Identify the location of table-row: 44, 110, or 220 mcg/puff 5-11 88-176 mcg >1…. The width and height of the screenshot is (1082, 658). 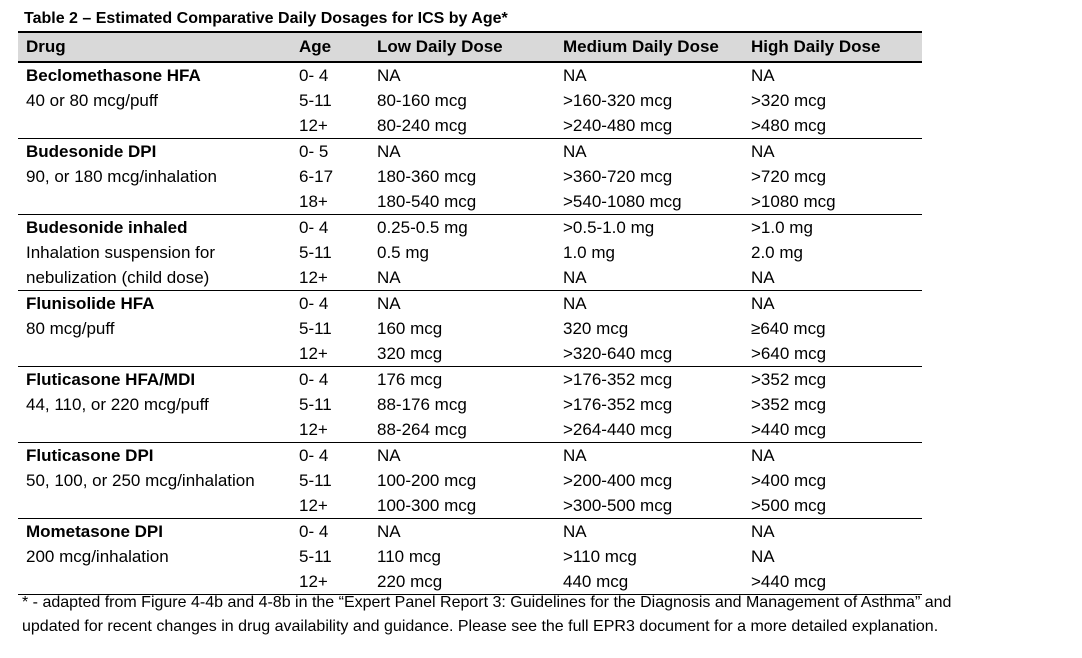
(470, 404).